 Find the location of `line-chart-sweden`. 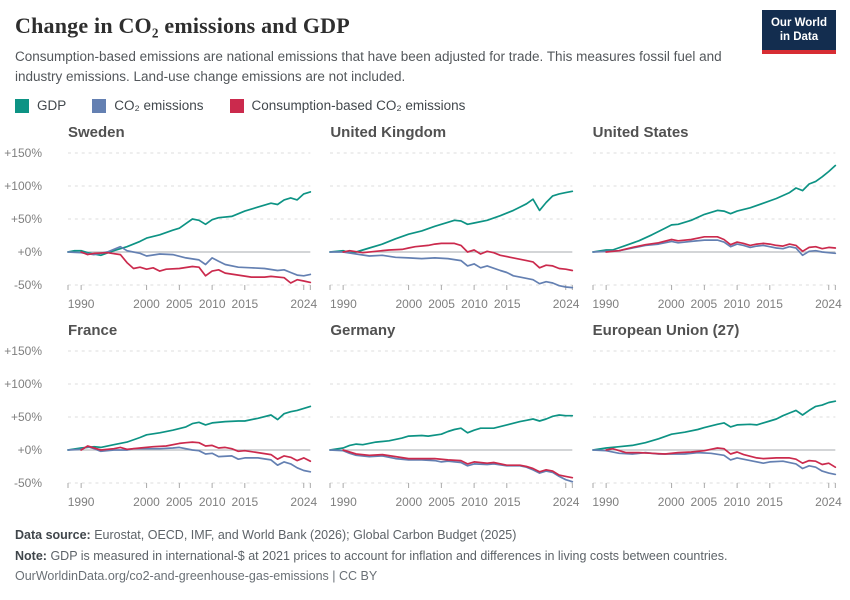

line-chart-sweden is located at coordinates (189, 221).